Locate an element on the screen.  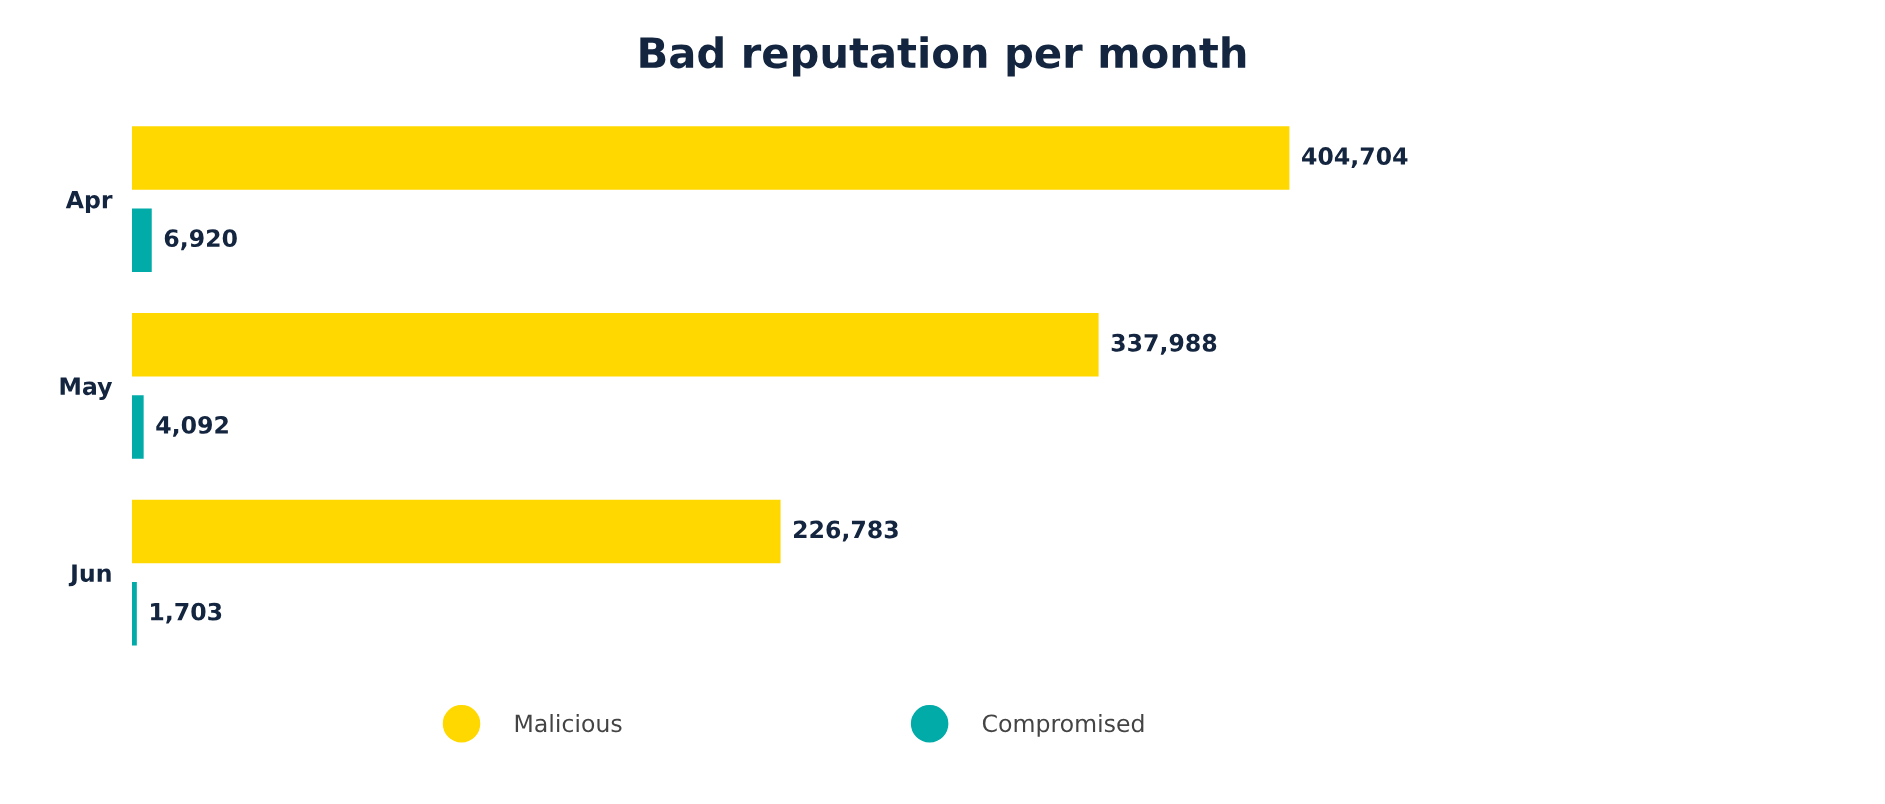
y-tick-label: Apr is located at coordinates (89, 202).